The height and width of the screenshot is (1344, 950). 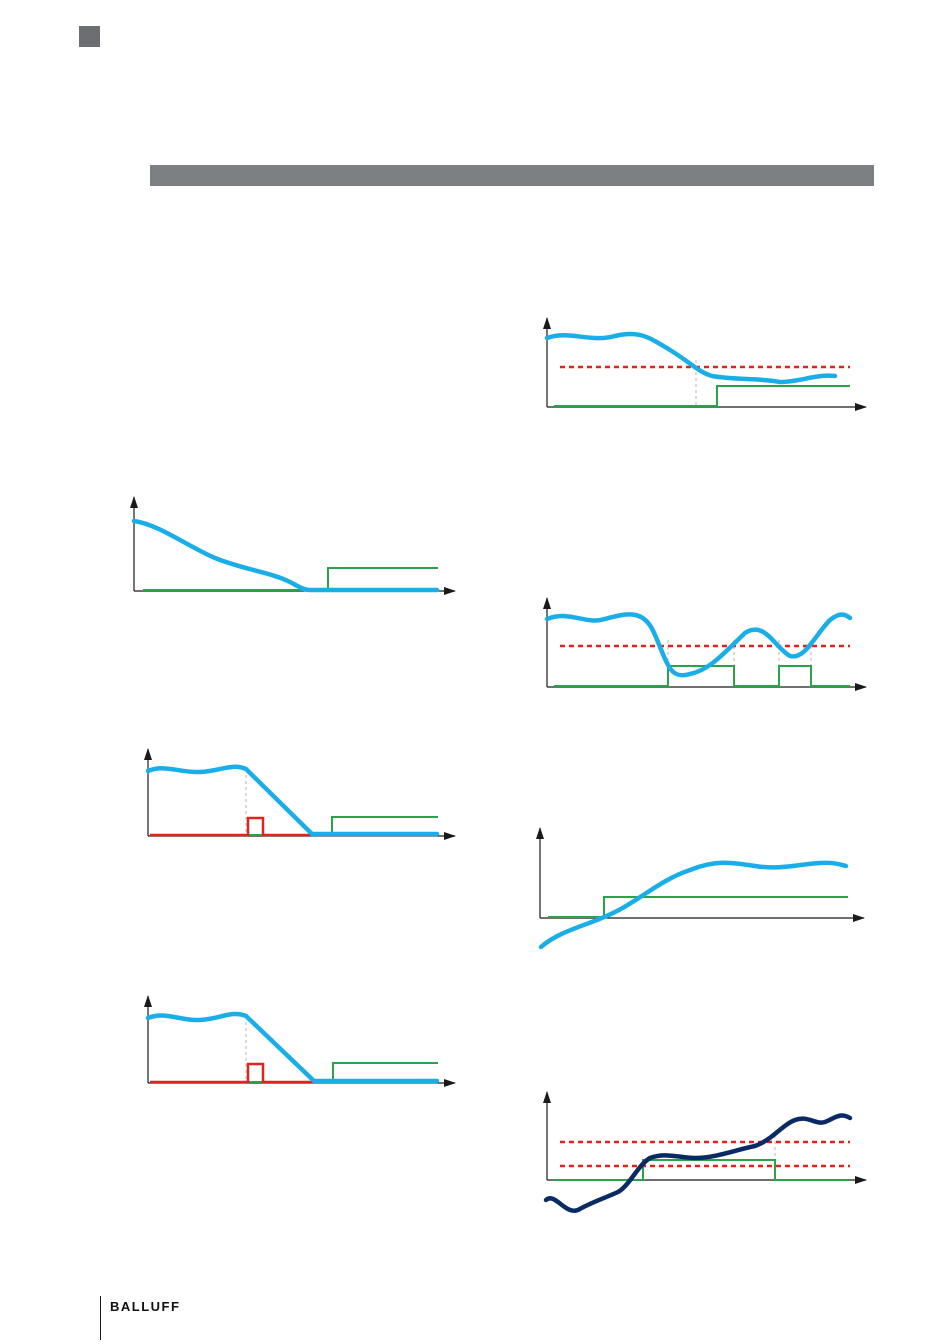 I want to click on fig-g-signal, so click(x=698, y=1163).